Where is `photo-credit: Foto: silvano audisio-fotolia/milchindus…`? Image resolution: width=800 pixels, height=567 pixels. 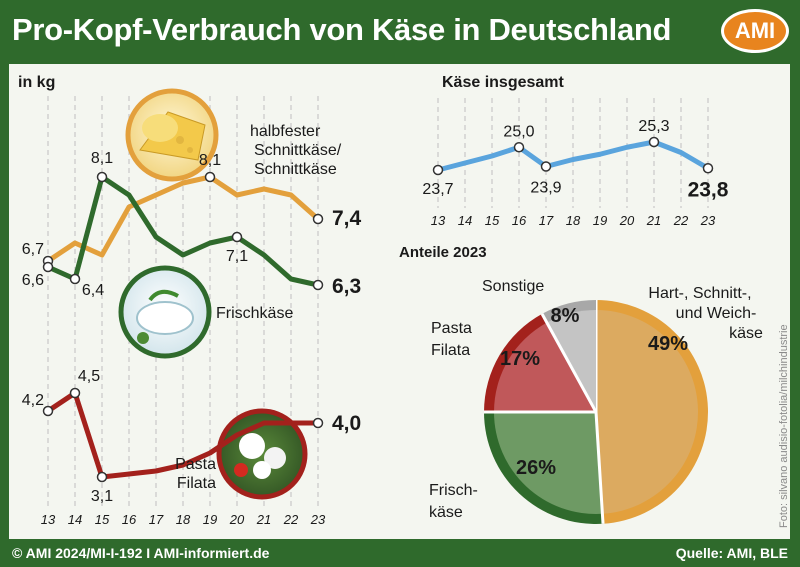 photo-credit: Foto: silvano audisio-fotolia/milchindus… is located at coordinates (784, 426).